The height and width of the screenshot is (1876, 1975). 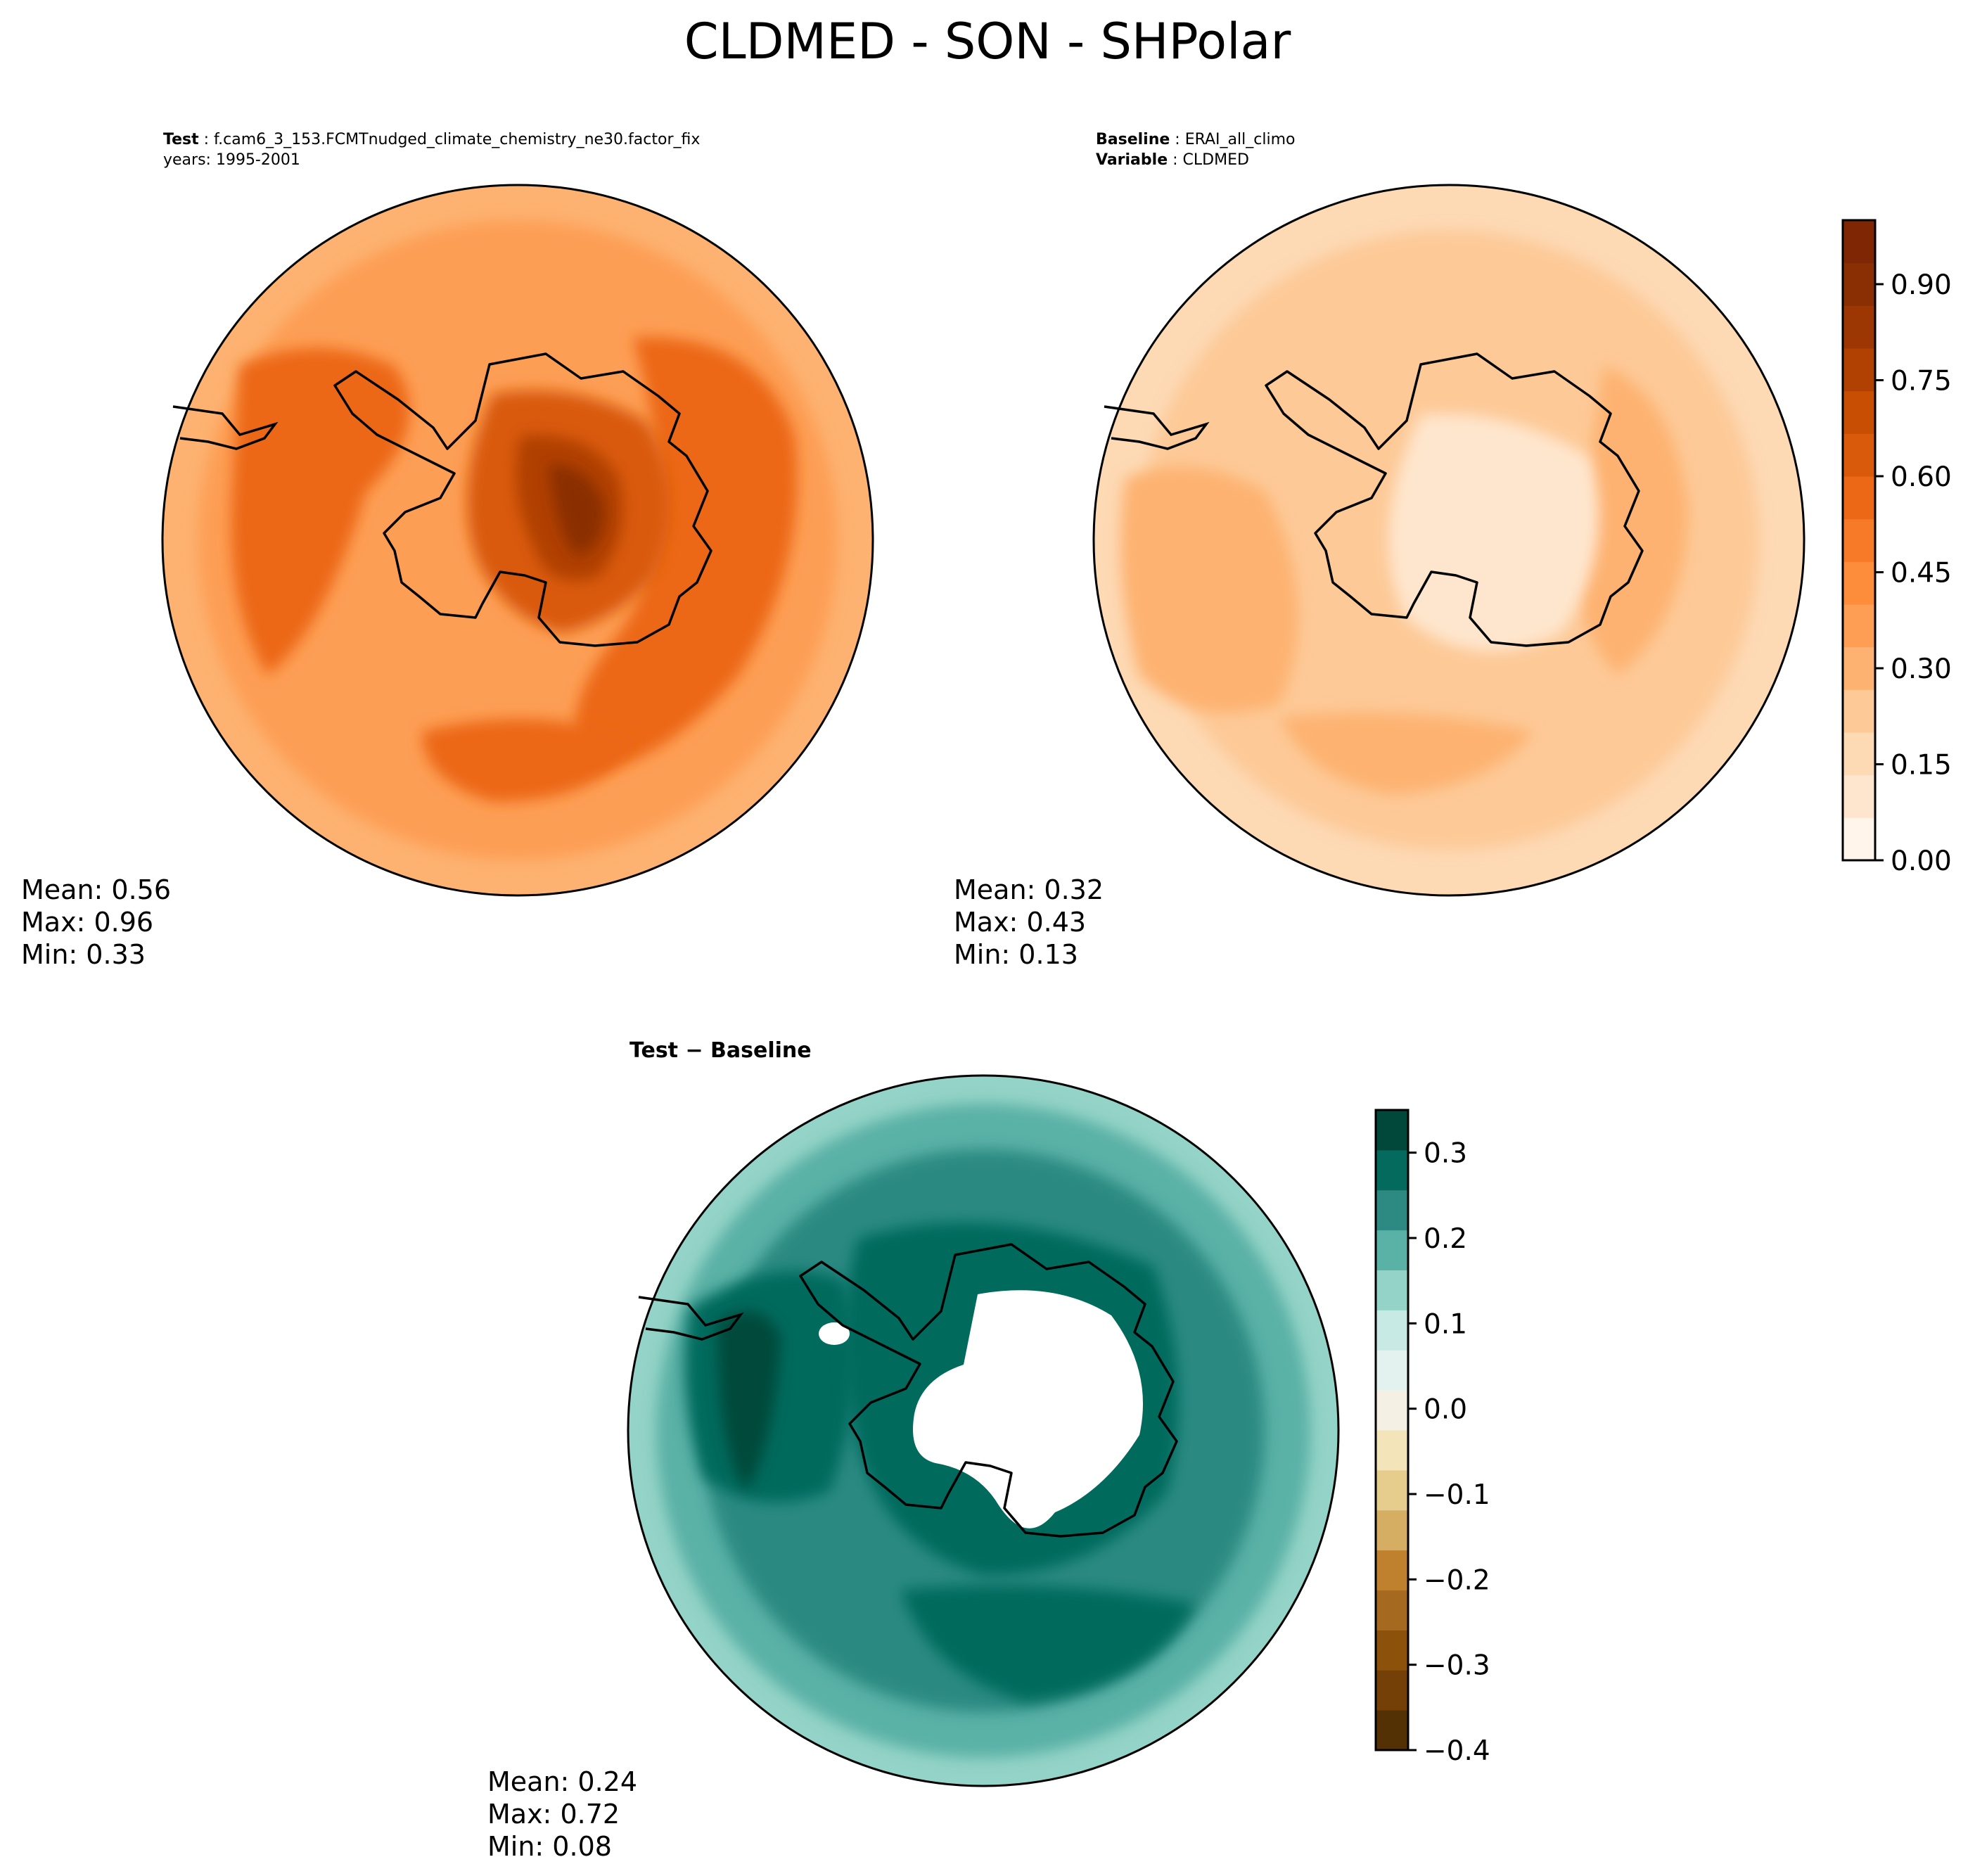 What do you see at coordinates (553, 1814) in the screenshot?
I see `diff-max: Max: 0.72` at bounding box center [553, 1814].